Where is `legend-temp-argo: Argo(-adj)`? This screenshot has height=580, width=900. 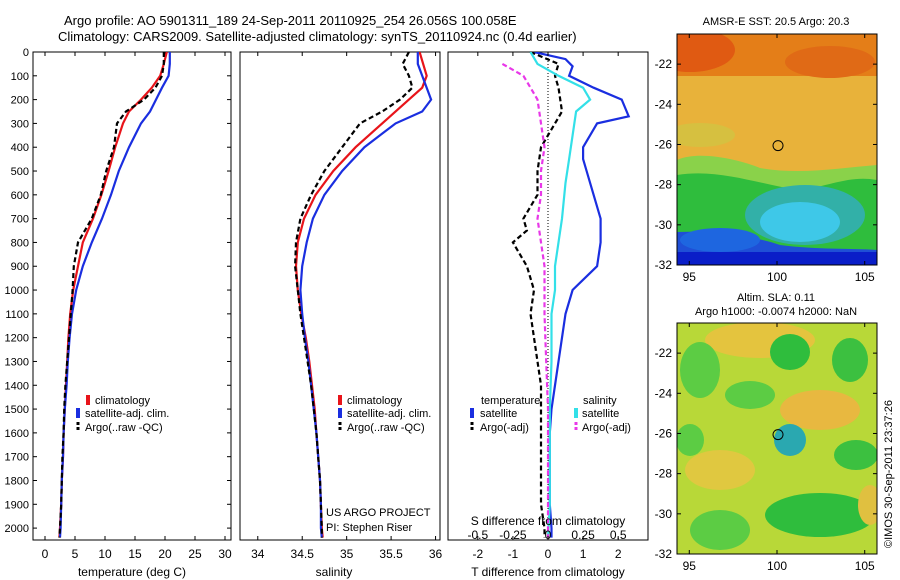 legend-temp-argo: Argo(-adj) is located at coordinates (504, 428).